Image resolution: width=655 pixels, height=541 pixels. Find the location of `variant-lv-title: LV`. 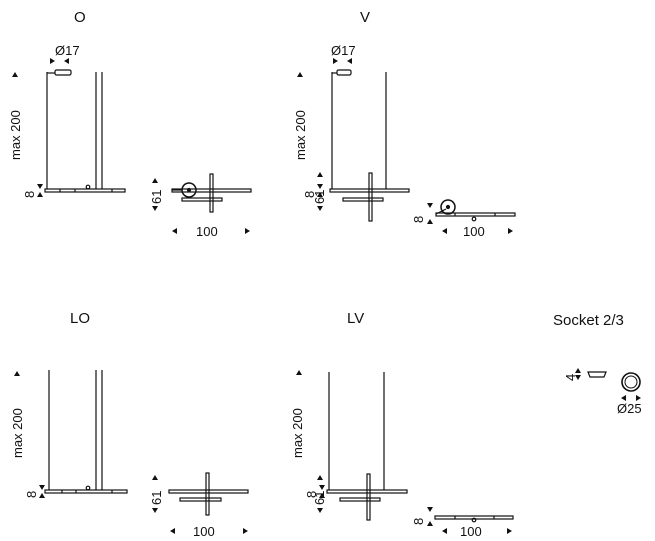

variant-lv-title: LV is located at coordinates (356, 318).